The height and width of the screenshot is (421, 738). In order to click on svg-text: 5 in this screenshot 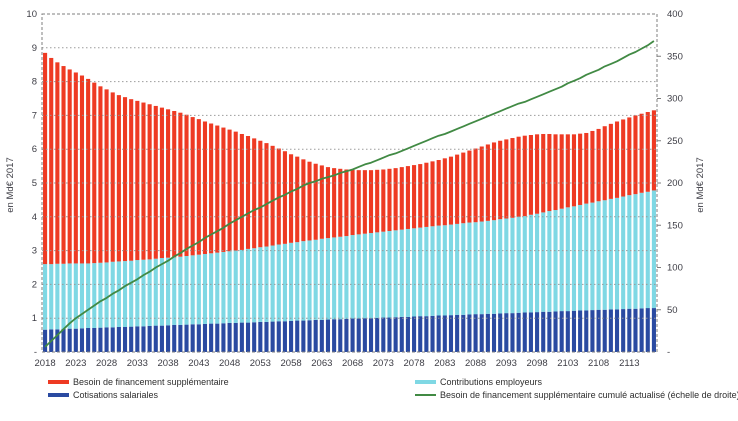, I will do `click(34, 183)`.